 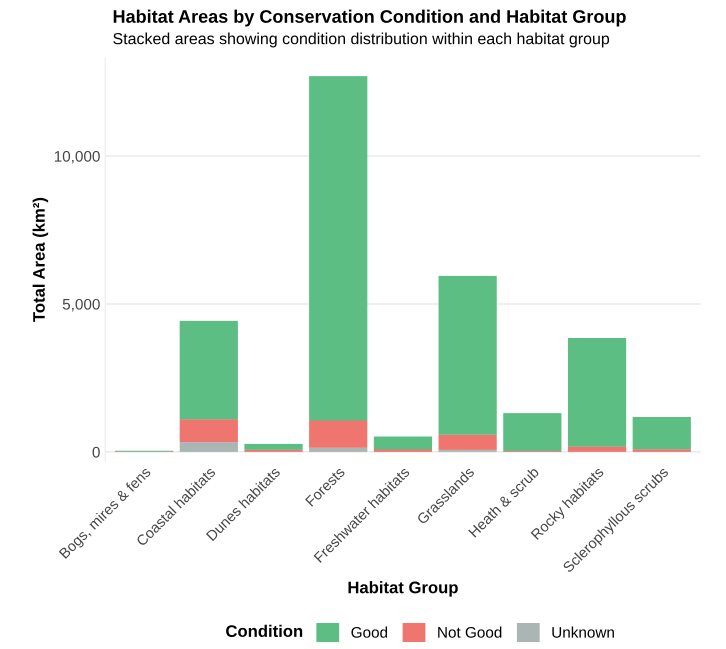 What do you see at coordinates (403, 589) in the screenshot?
I see `x-axis-title: Habitat Group` at bounding box center [403, 589].